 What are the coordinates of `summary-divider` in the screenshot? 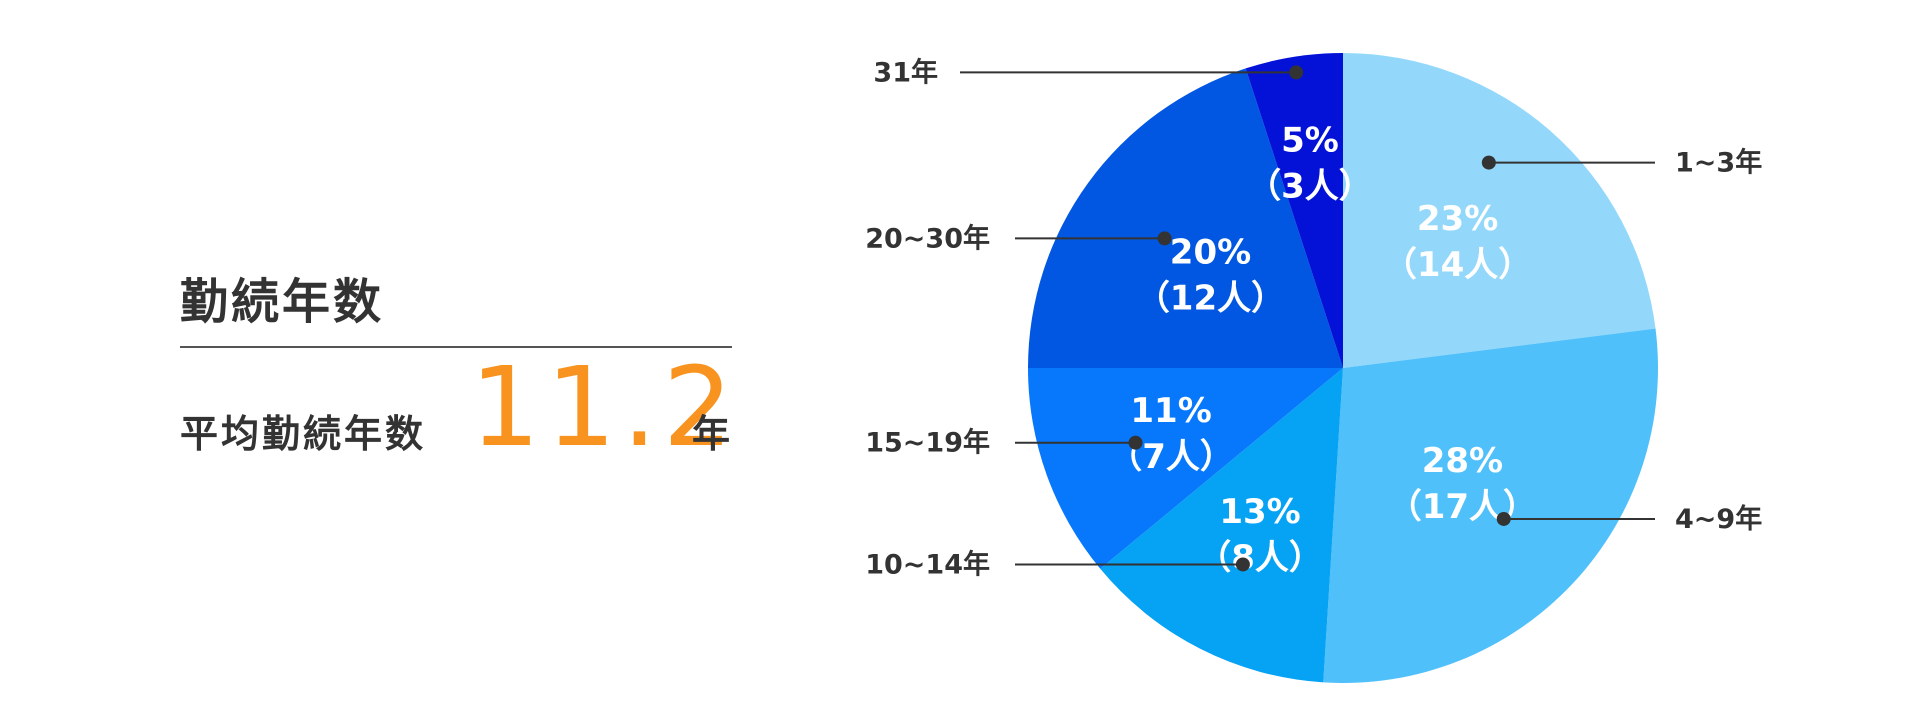 It's located at (456, 347).